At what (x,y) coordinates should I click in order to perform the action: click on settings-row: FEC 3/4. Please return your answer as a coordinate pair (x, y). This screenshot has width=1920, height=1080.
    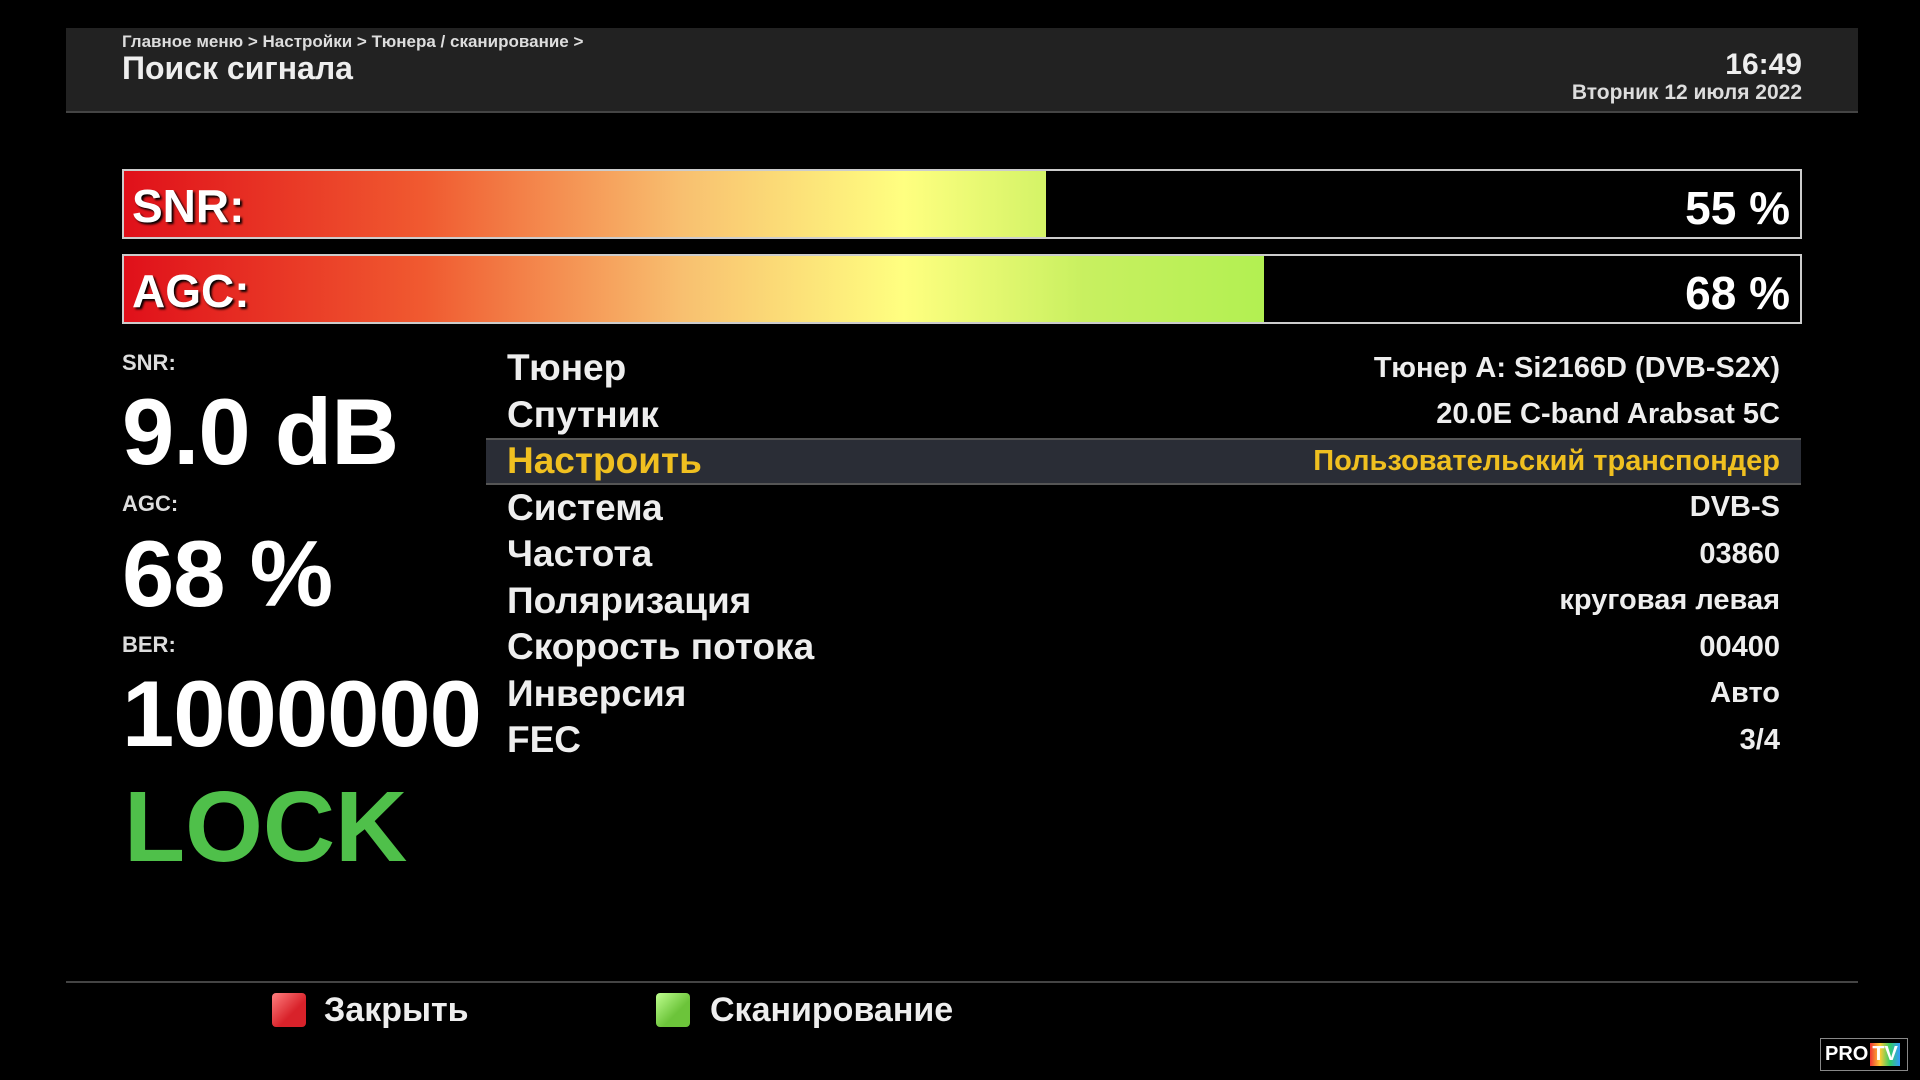
    Looking at the image, I should click on (1143, 740).